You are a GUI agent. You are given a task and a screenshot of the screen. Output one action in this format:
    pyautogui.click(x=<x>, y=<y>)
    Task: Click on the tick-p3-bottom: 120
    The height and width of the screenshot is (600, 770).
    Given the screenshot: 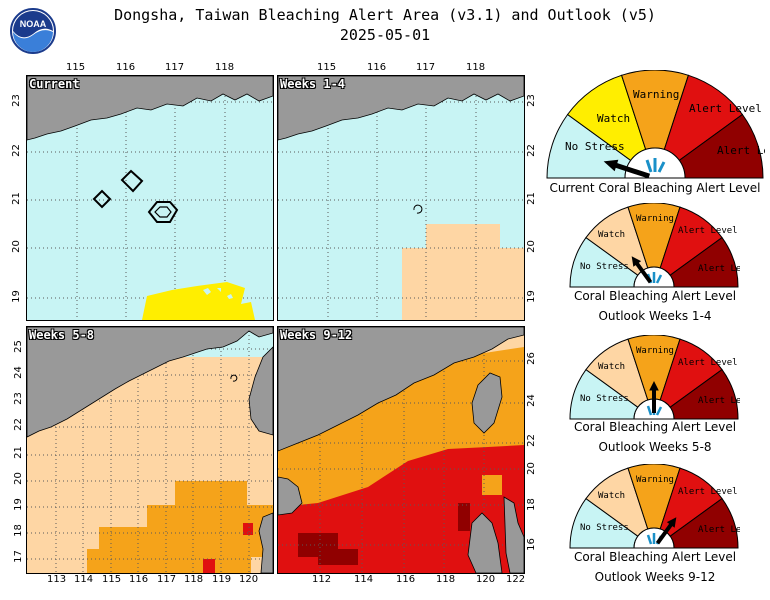 What is the action you would take?
    pyautogui.click(x=249, y=579)
    